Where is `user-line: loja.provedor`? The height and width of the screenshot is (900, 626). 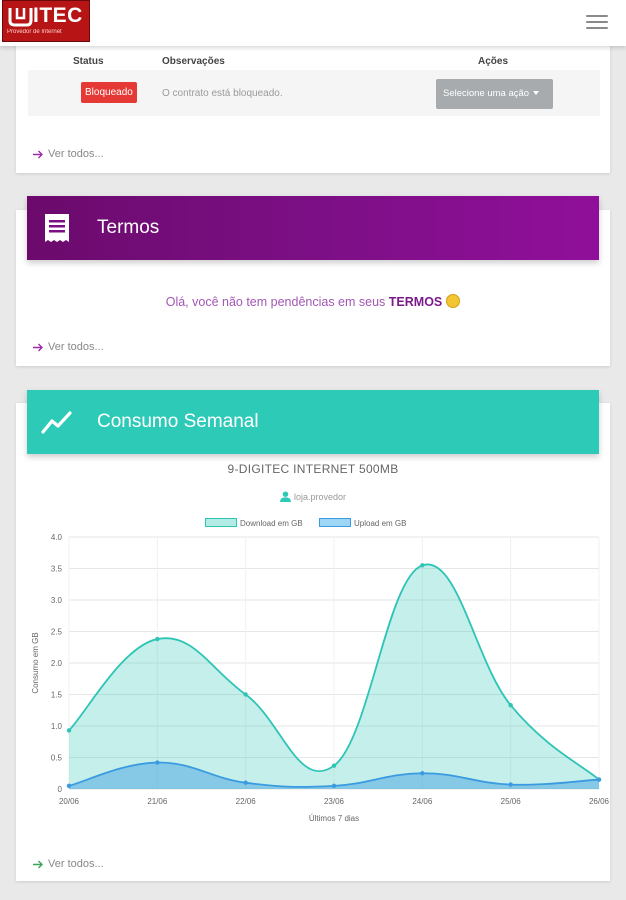 user-line: loja.provedor is located at coordinates (313, 496).